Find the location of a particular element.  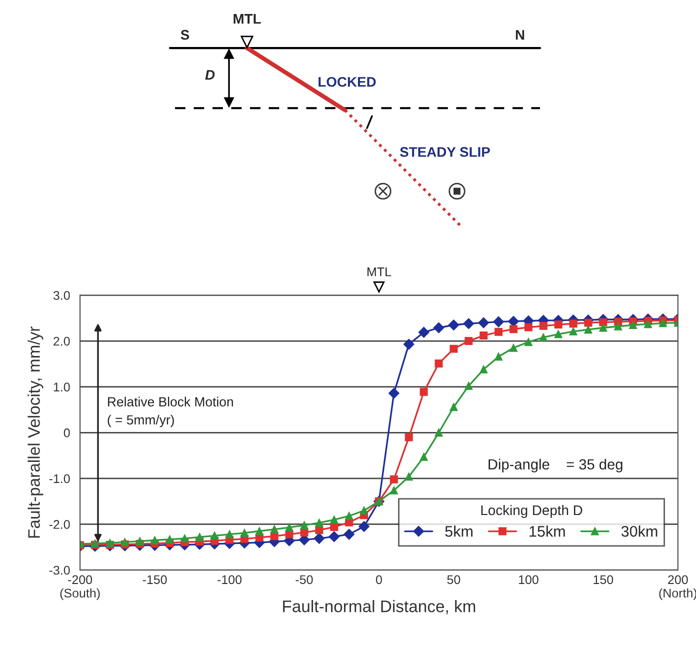

x-tick-label: -150 is located at coordinates (154, 579).